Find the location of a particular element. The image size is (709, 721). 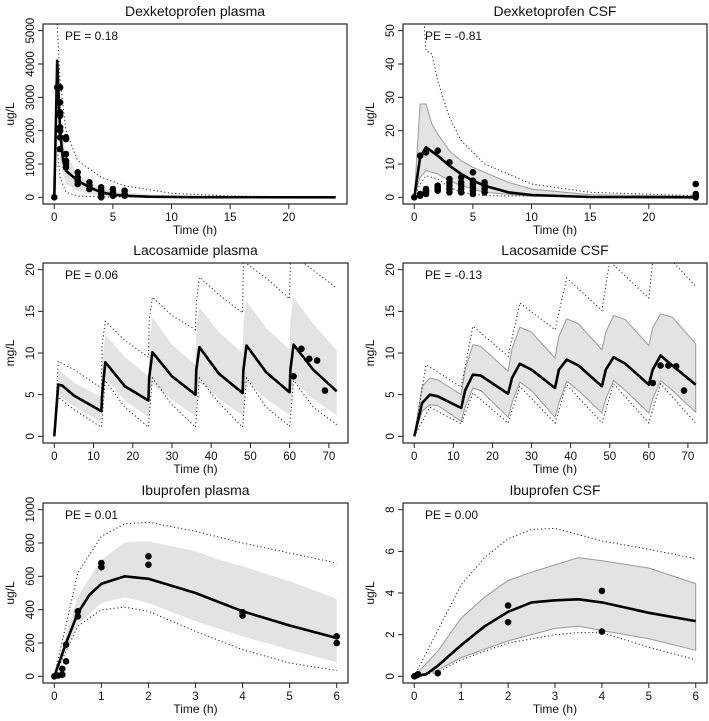

y-axis-label: mg/L is located at coordinates (10, 352).